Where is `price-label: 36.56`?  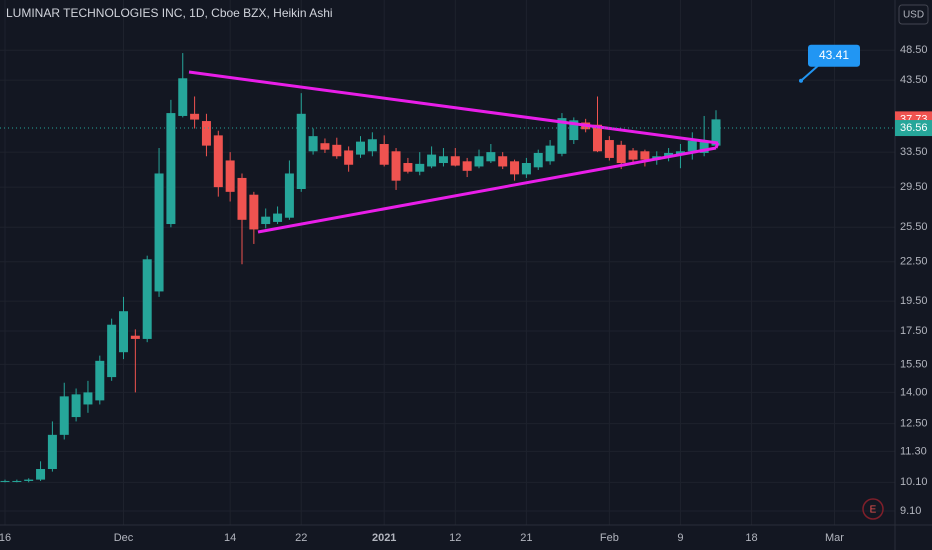
price-label: 36.56 is located at coordinates (914, 128).